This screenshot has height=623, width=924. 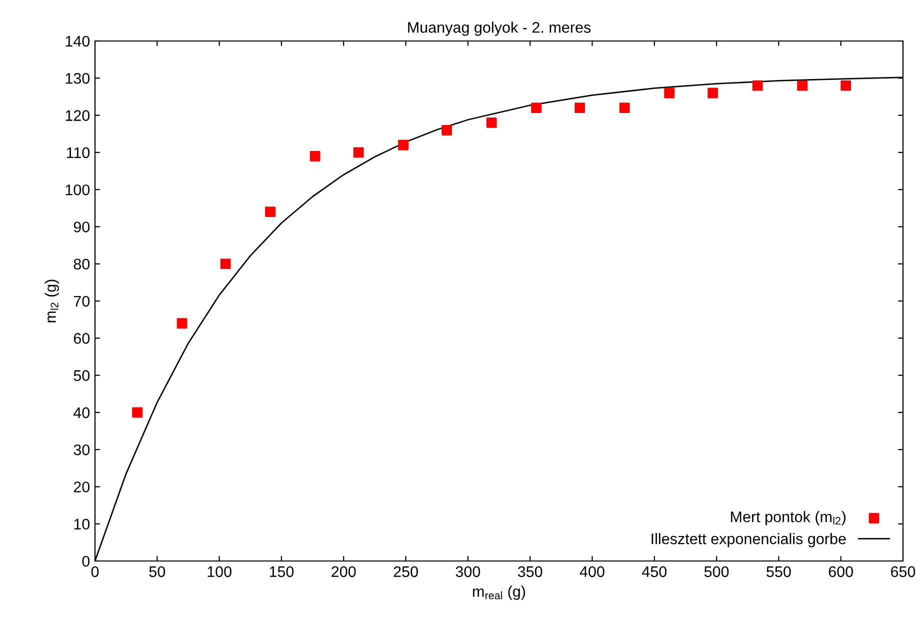 What do you see at coordinates (82, 524) in the screenshot?
I see `y-tick-label: 10` at bounding box center [82, 524].